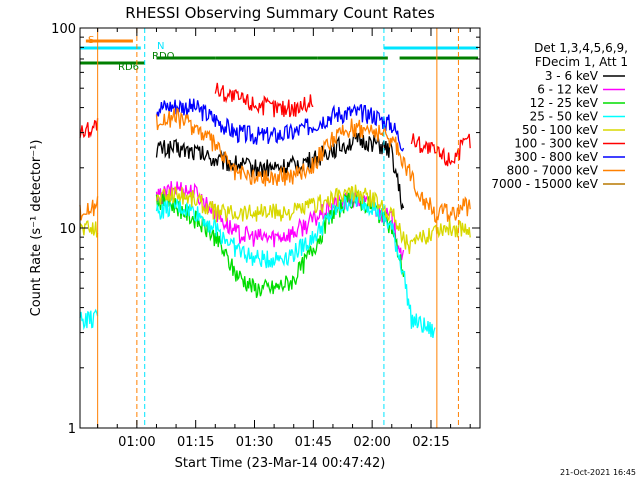 The height and width of the screenshot is (480, 640). I want to click on legend-label: 800 - 7000 keV, so click(553, 171).